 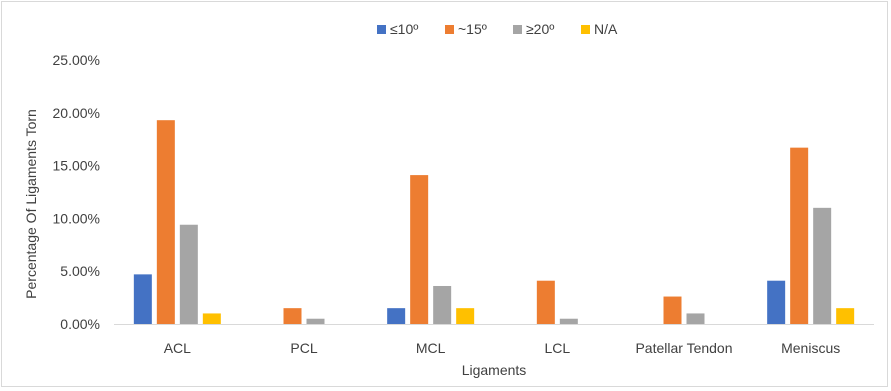 I want to click on legend-label: ~15º, so click(x=472, y=29).